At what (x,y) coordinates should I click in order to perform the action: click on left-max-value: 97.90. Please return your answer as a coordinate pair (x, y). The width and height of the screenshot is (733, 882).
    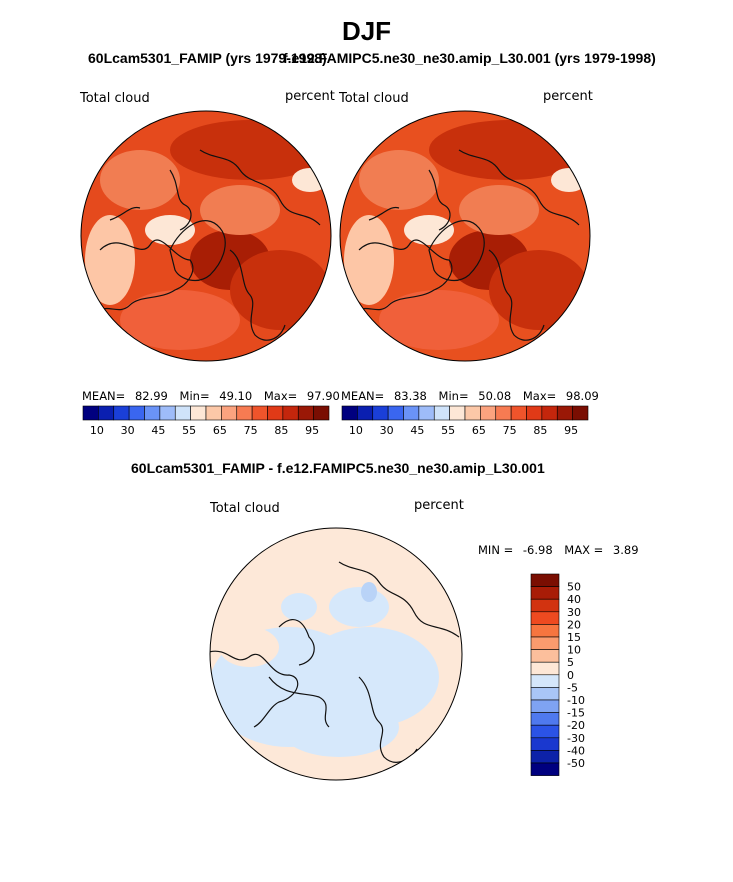
    Looking at the image, I should click on (323, 396).